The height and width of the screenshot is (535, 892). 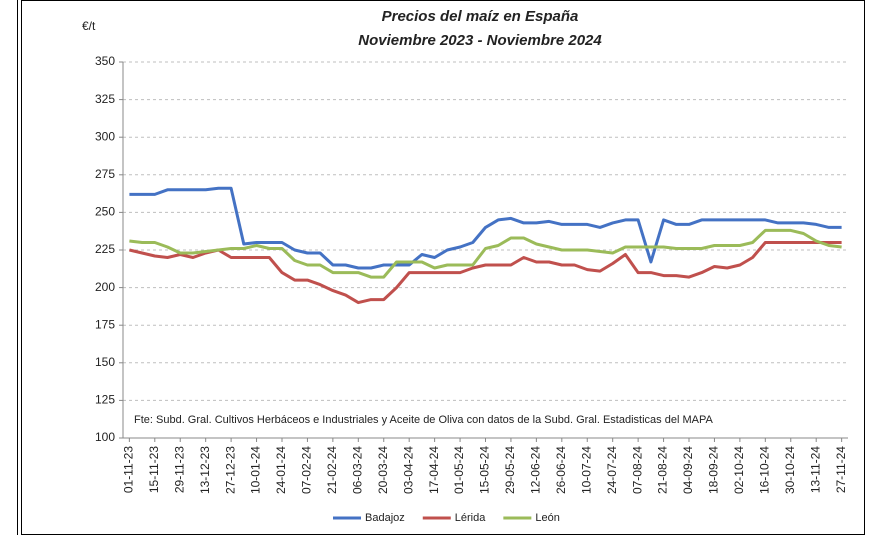 What do you see at coordinates (536, 470) in the screenshot?
I see `x-tick-label: 12-06-24` at bounding box center [536, 470].